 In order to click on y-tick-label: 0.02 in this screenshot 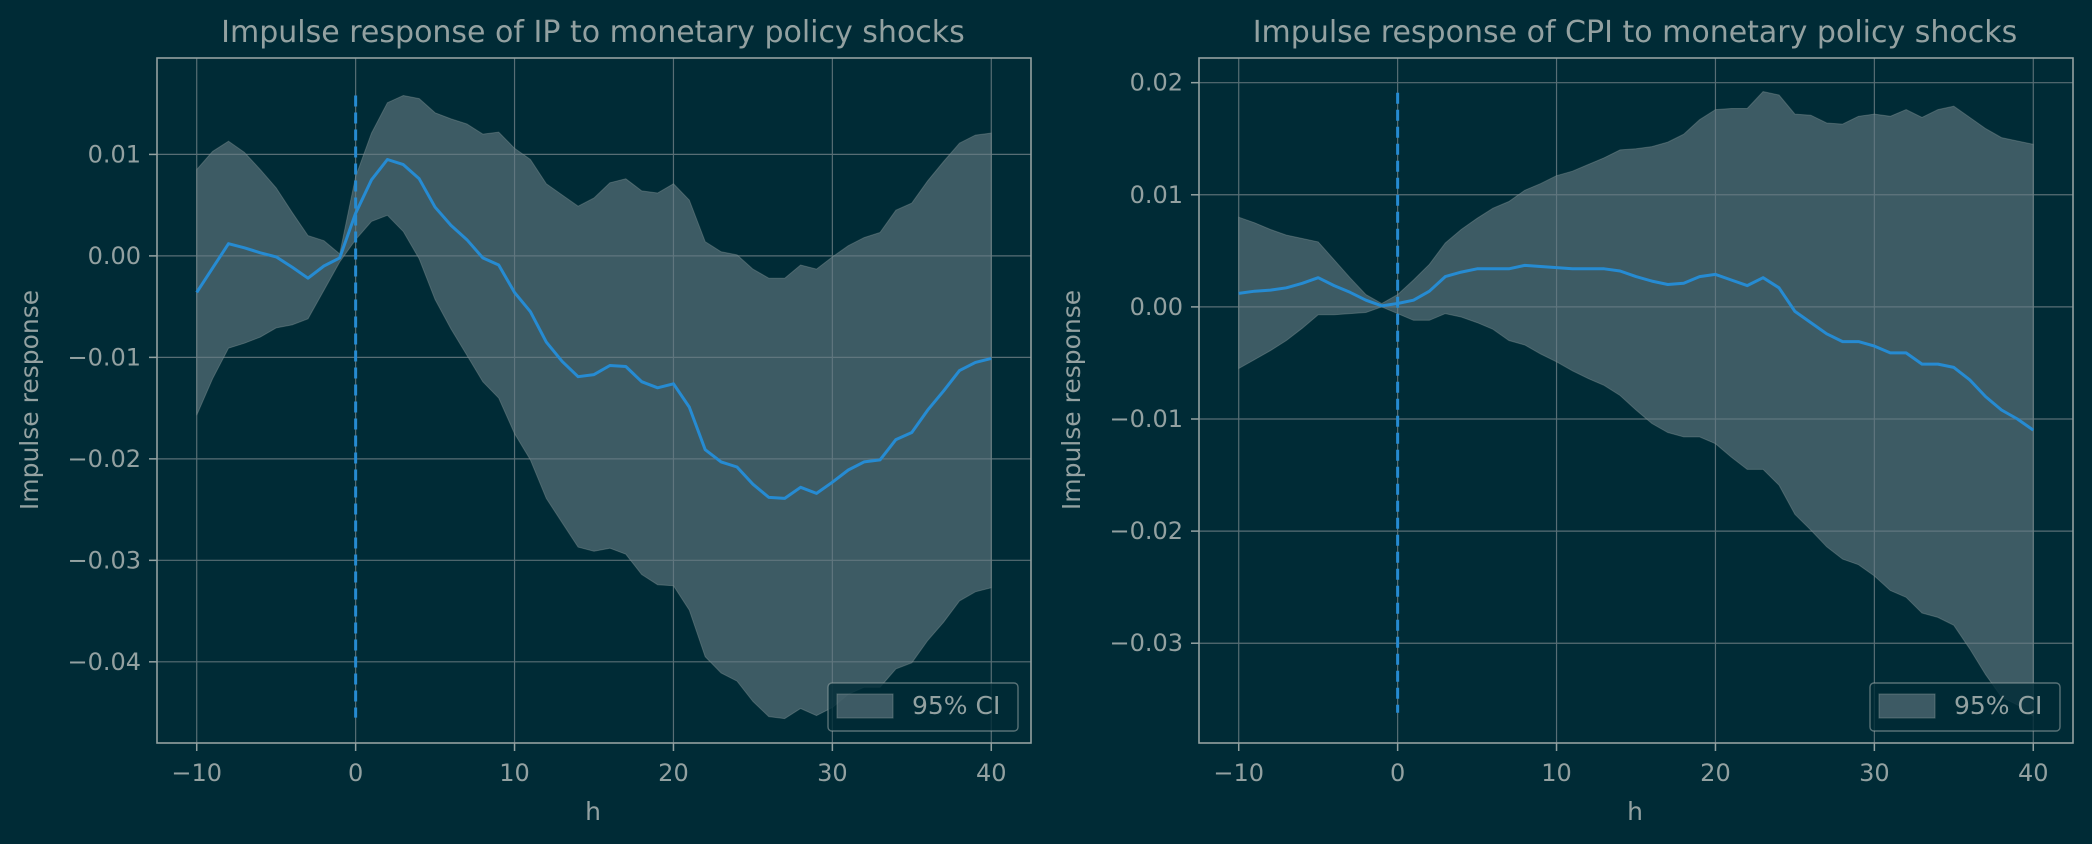, I will do `click(1156, 83)`.